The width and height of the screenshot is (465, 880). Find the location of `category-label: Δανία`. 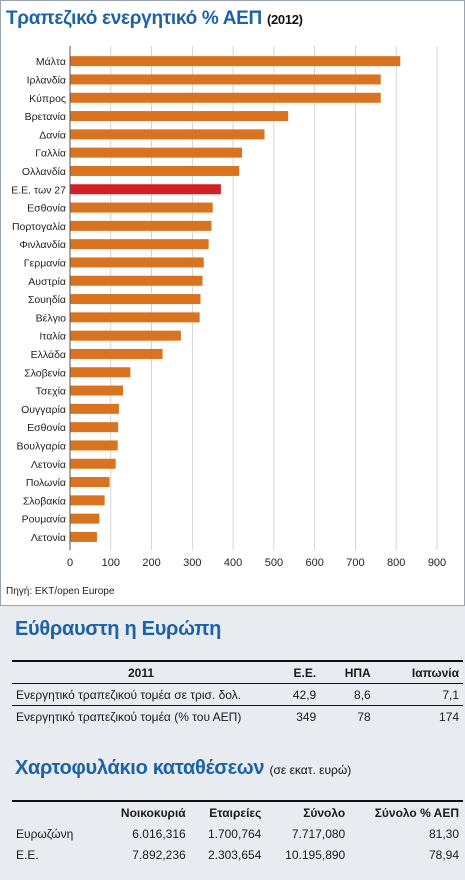

category-label: Δανία is located at coordinates (52, 135).